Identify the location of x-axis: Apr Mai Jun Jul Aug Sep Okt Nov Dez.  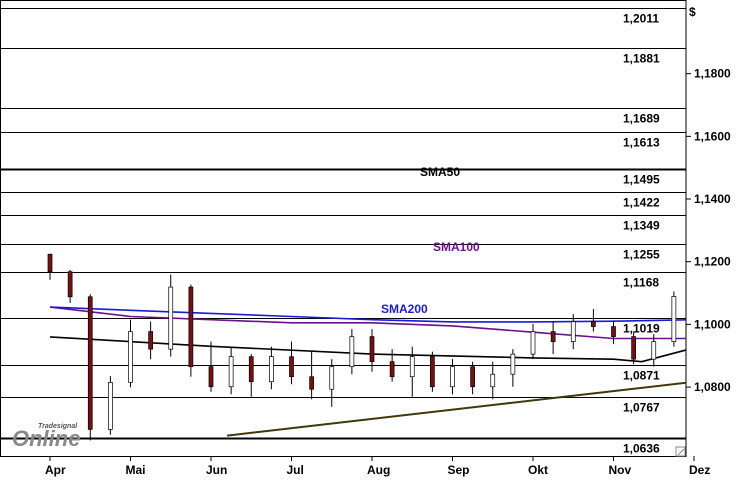
(377, 466).